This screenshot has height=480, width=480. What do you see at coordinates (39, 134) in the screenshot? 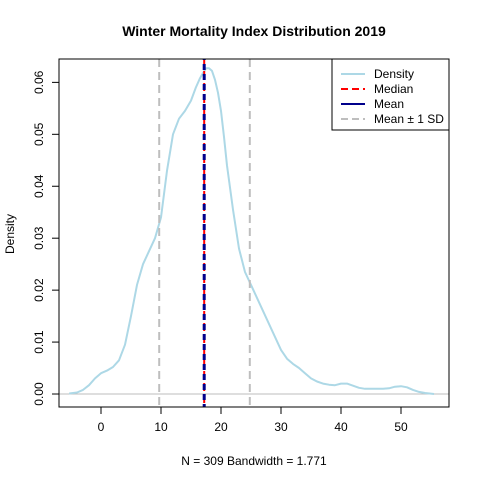
I see `y-tick-label: 0.05` at bounding box center [39, 134].